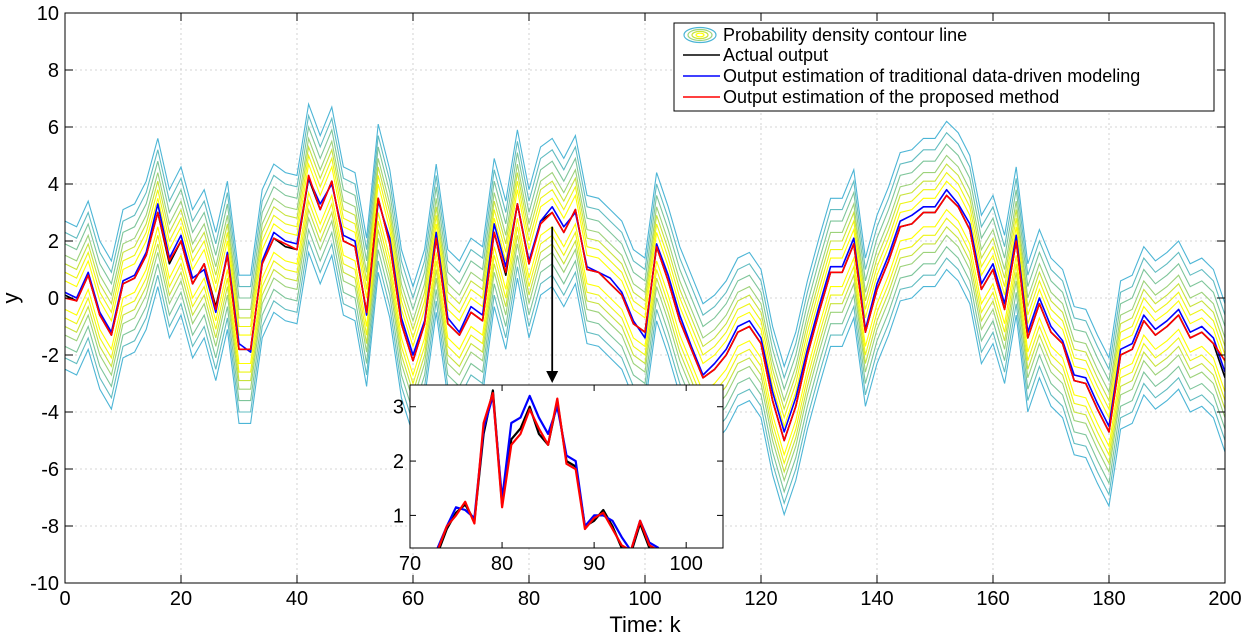 This screenshot has height=636, width=1249. Describe the element at coordinates (50, 470) in the screenshot. I see `y-tick-label: -6` at that location.